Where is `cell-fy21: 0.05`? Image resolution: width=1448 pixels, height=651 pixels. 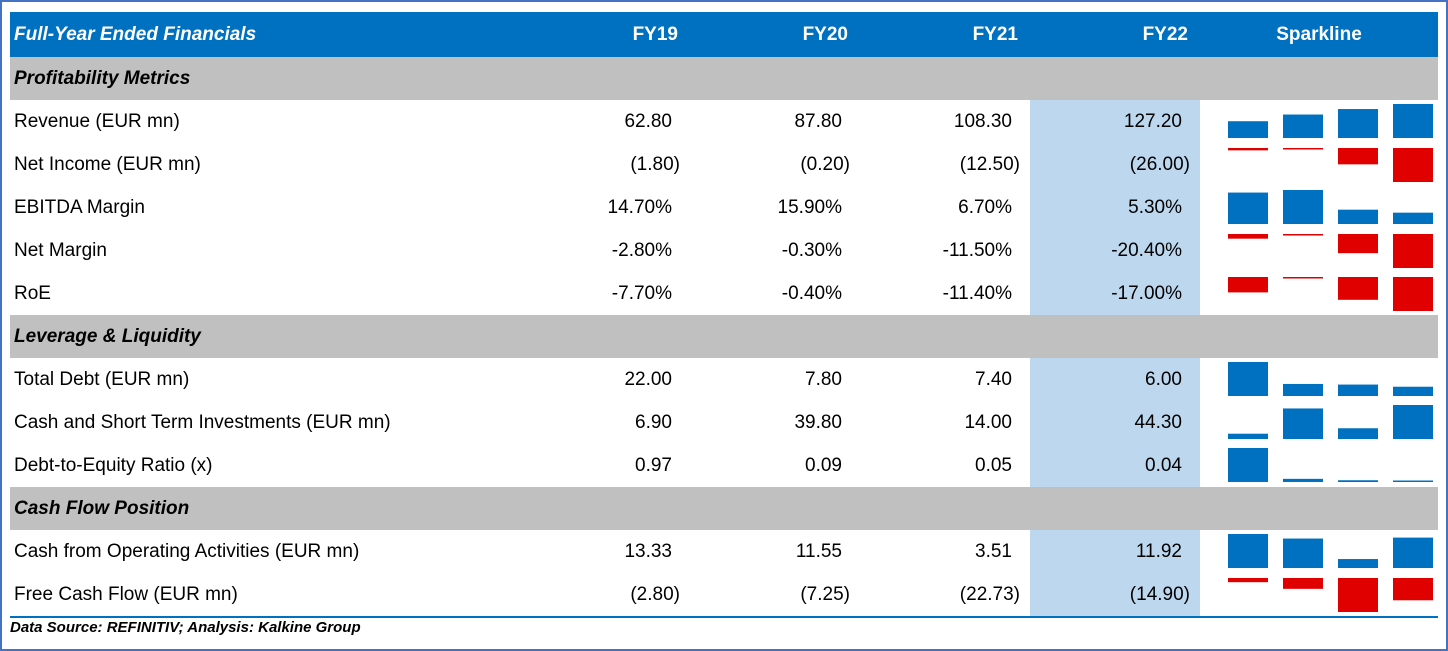
cell-fy21: 0.05 is located at coordinates (993, 465).